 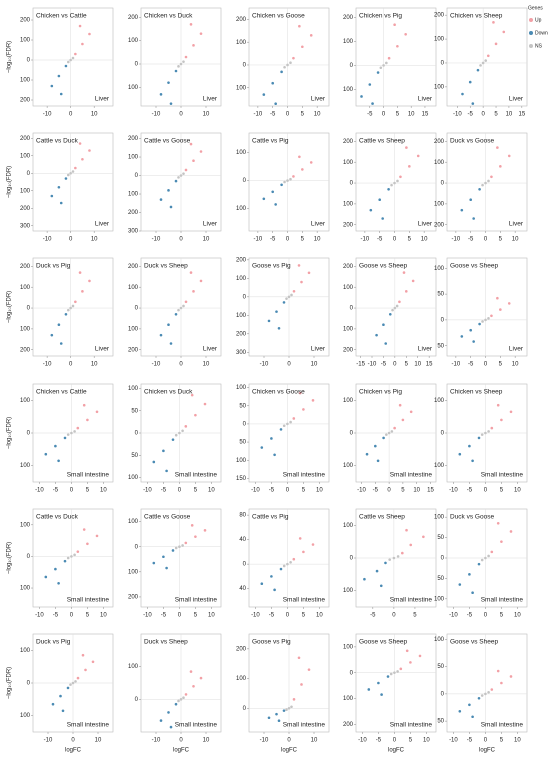 I want to click on panel-title: Cattle vs Pig, so click(x=270, y=141).